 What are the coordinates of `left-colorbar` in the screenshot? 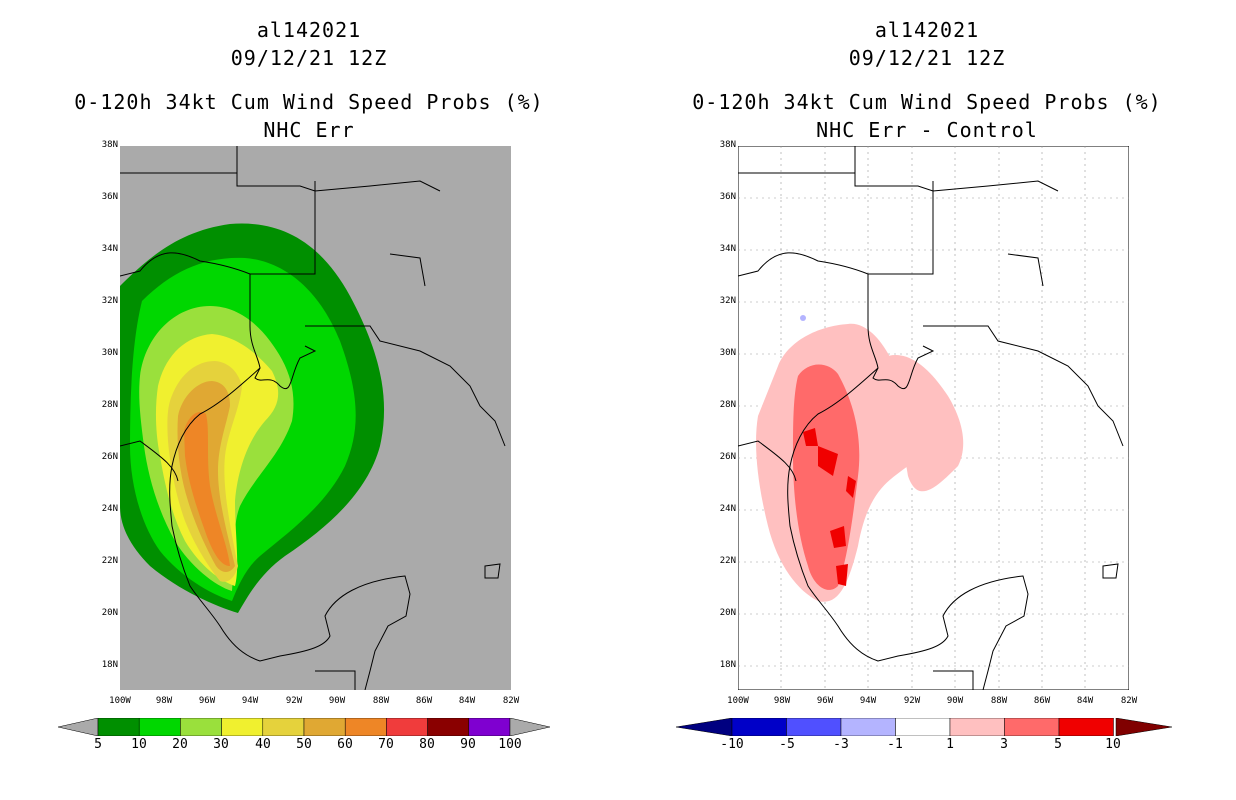 It's located at (304, 727).